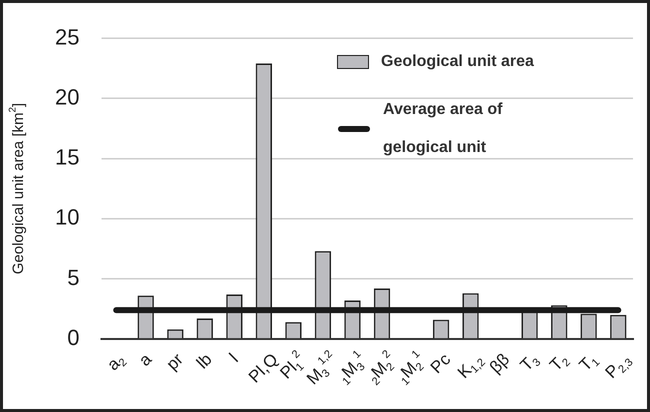  I want to click on x-tick-label: 1M21, so click(412, 368).